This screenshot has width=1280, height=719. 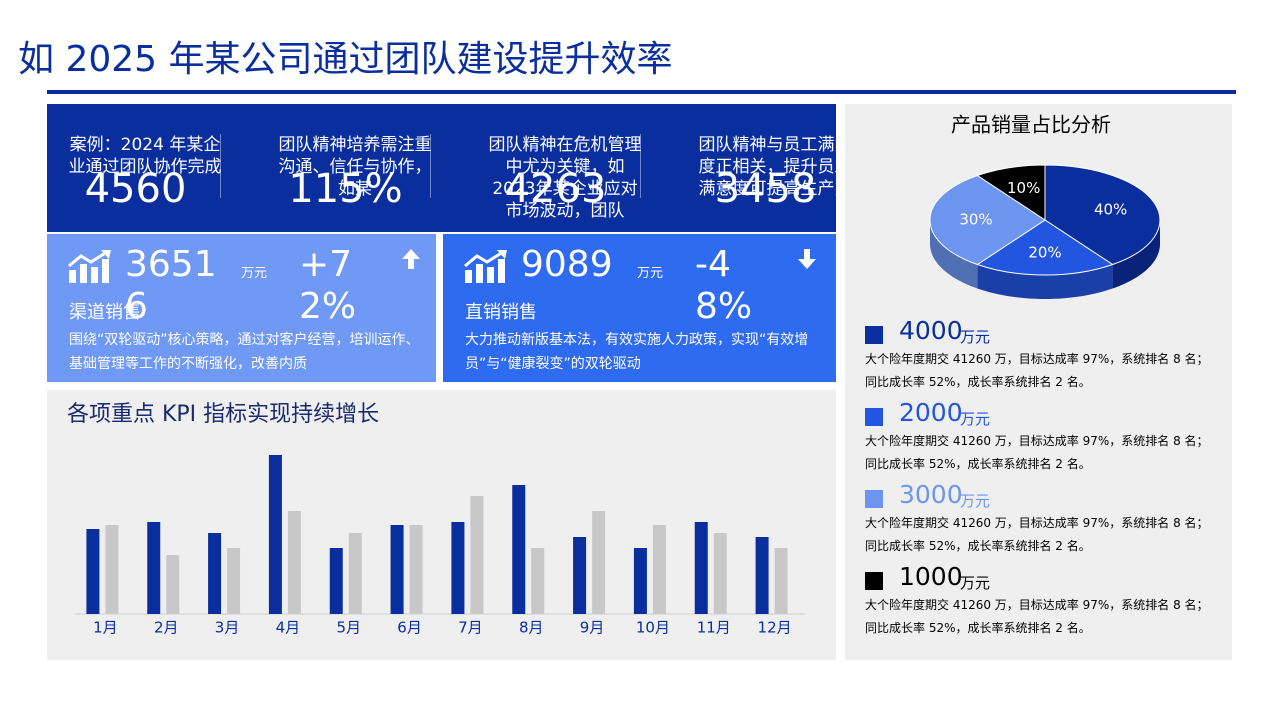 I want to click on pie-chart: 产品销量占比分析 40% 20% 30% 10%, so click(x=1045, y=206).